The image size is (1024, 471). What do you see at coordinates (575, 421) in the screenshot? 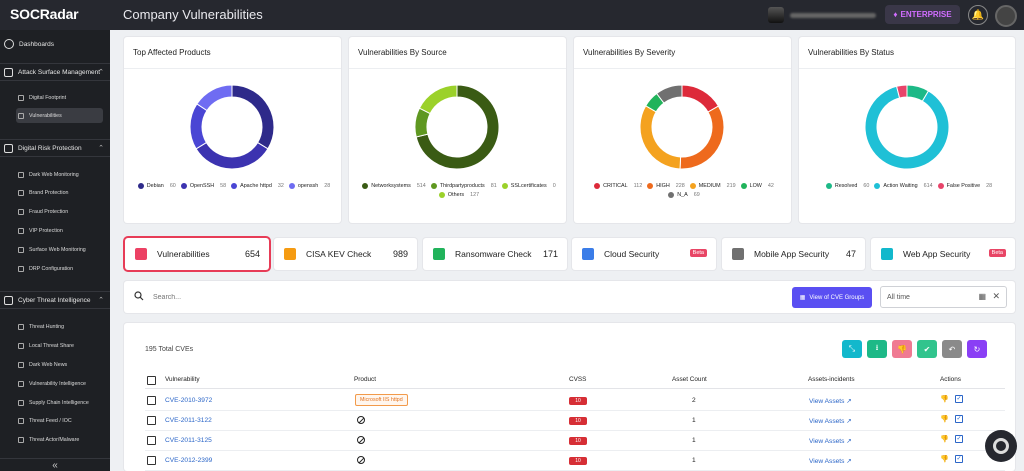
I see `table-row: CVE-2011-3122 10 1 View Assets ↗ 👎 ✓` at bounding box center [575, 421].